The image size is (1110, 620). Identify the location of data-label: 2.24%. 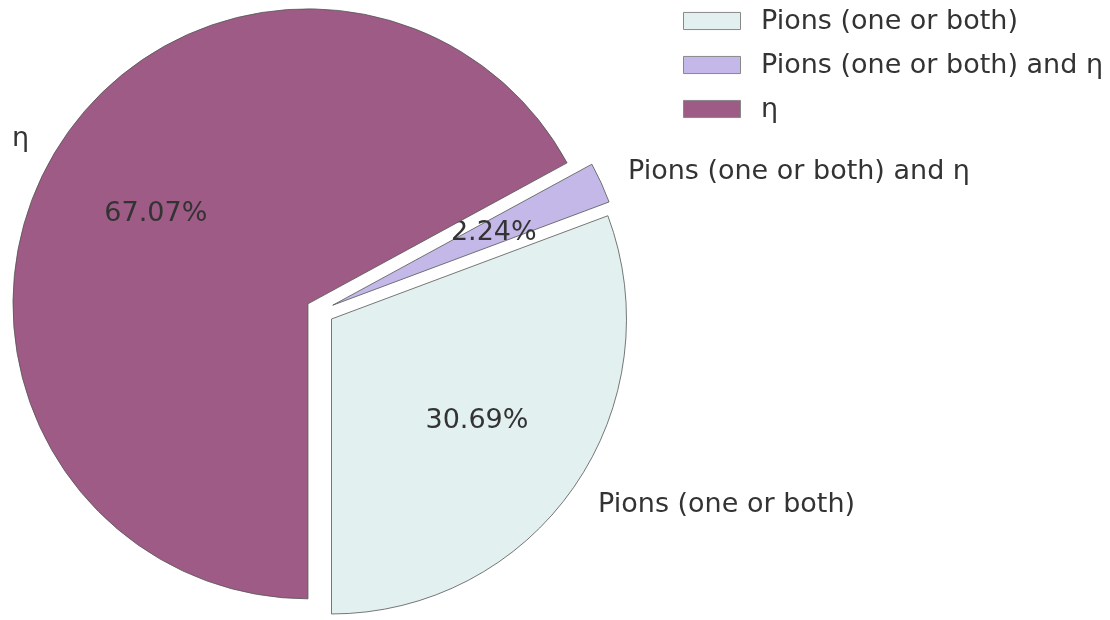
(493, 230).